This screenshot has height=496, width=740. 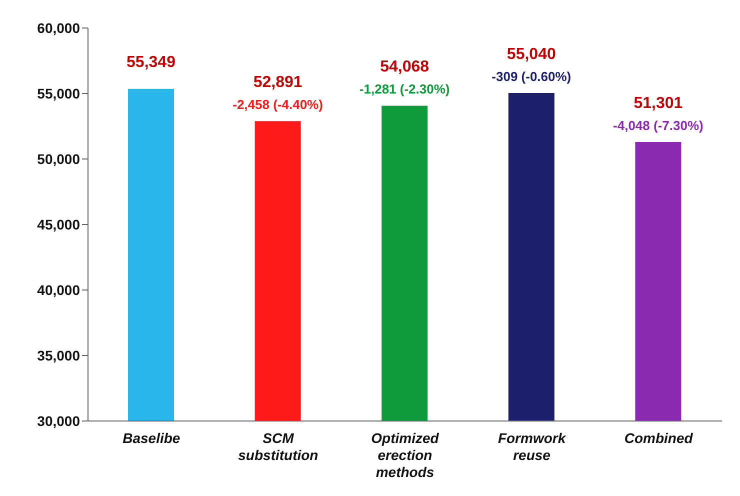 What do you see at coordinates (532, 76) in the screenshot?
I see `annotation: -309 (-0.60%)` at bounding box center [532, 76].